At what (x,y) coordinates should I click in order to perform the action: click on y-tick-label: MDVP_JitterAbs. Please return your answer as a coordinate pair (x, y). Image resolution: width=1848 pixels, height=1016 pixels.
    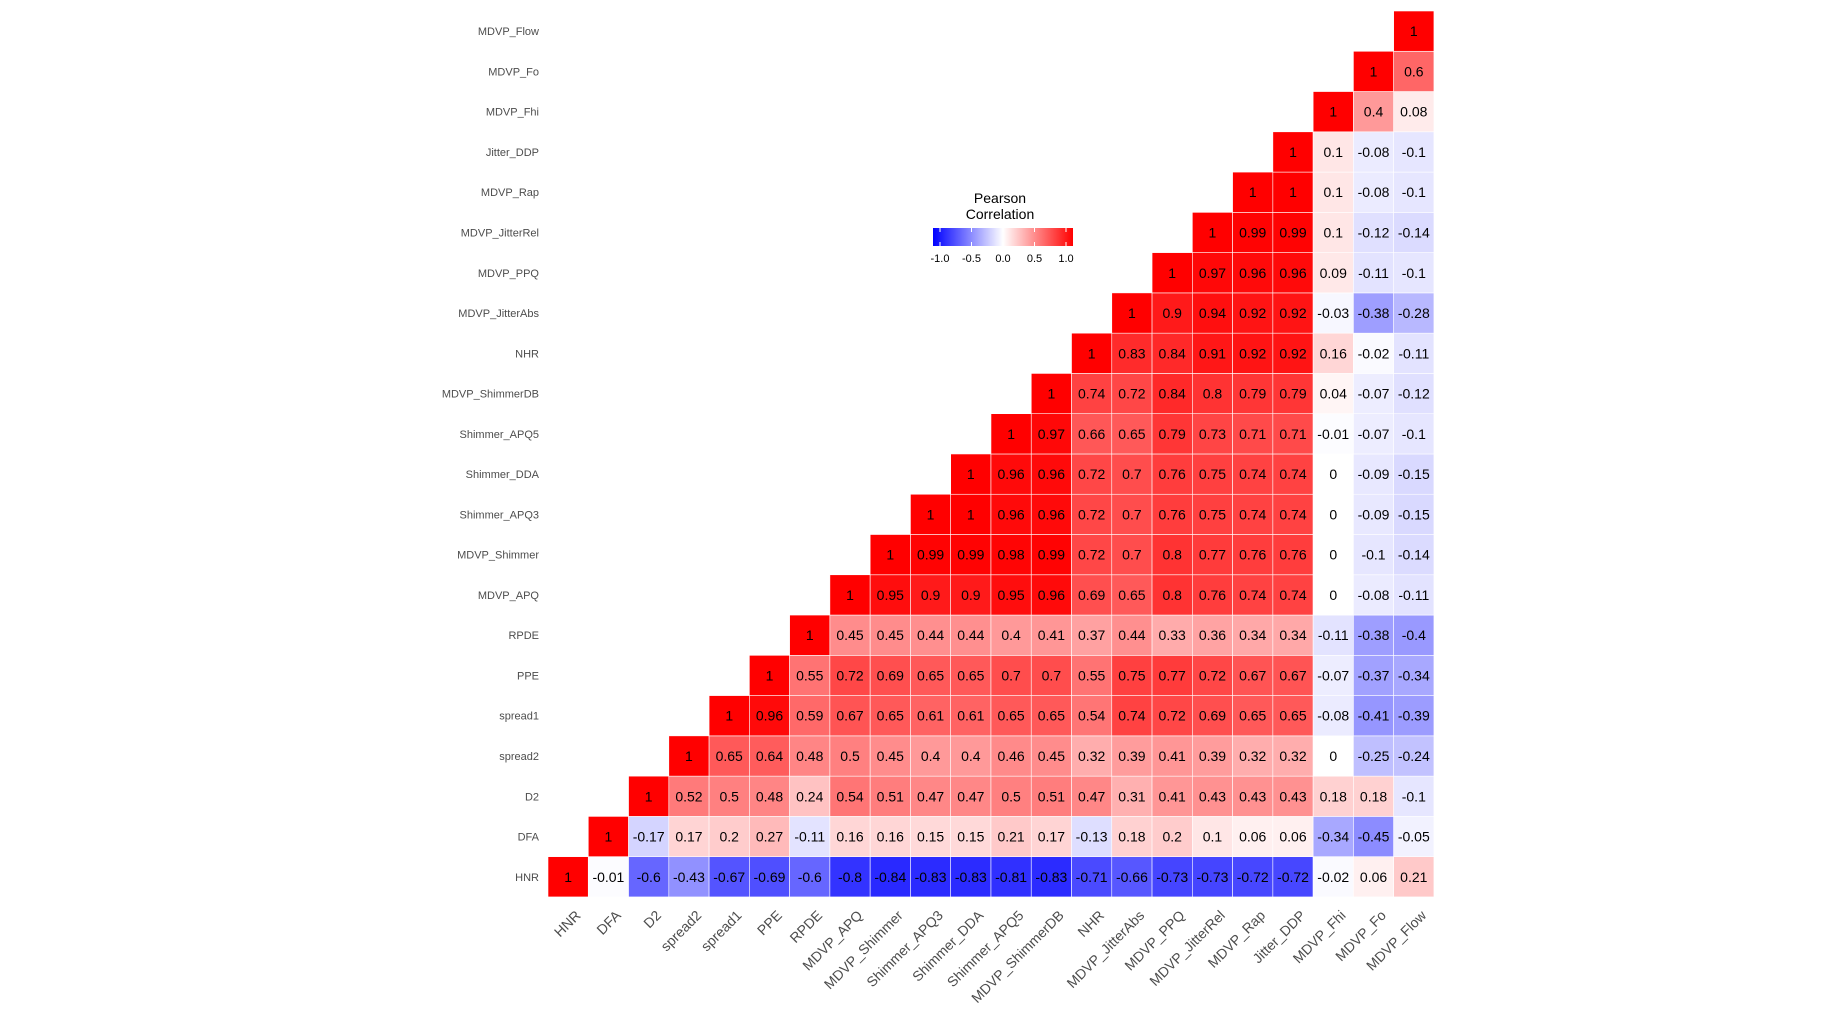
    Looking at the image, I should click on (498, 314).